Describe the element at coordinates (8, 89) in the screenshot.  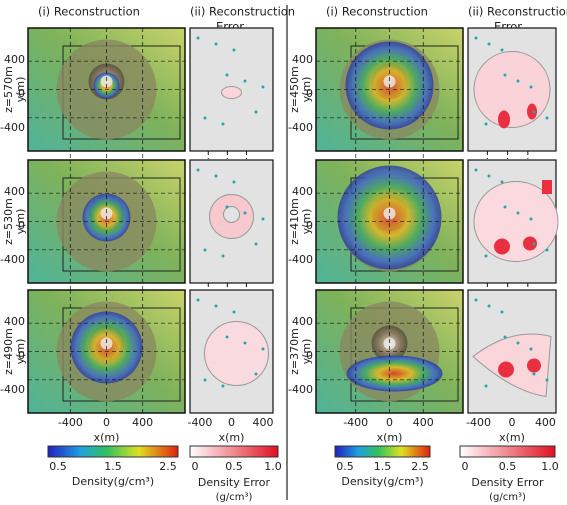
I see `row-label: z=570m` at that location.